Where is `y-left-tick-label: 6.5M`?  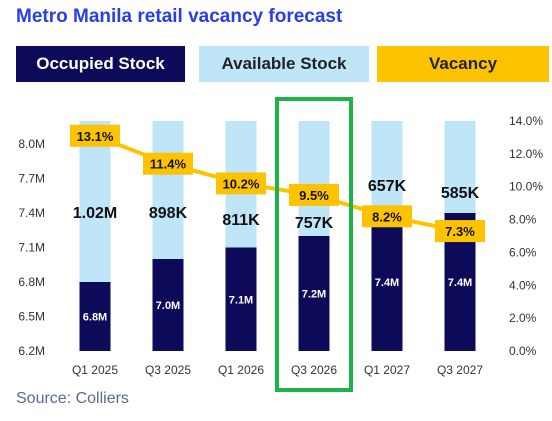
y-left-tick-label: 6.5M is located at coordinates (31, 317).